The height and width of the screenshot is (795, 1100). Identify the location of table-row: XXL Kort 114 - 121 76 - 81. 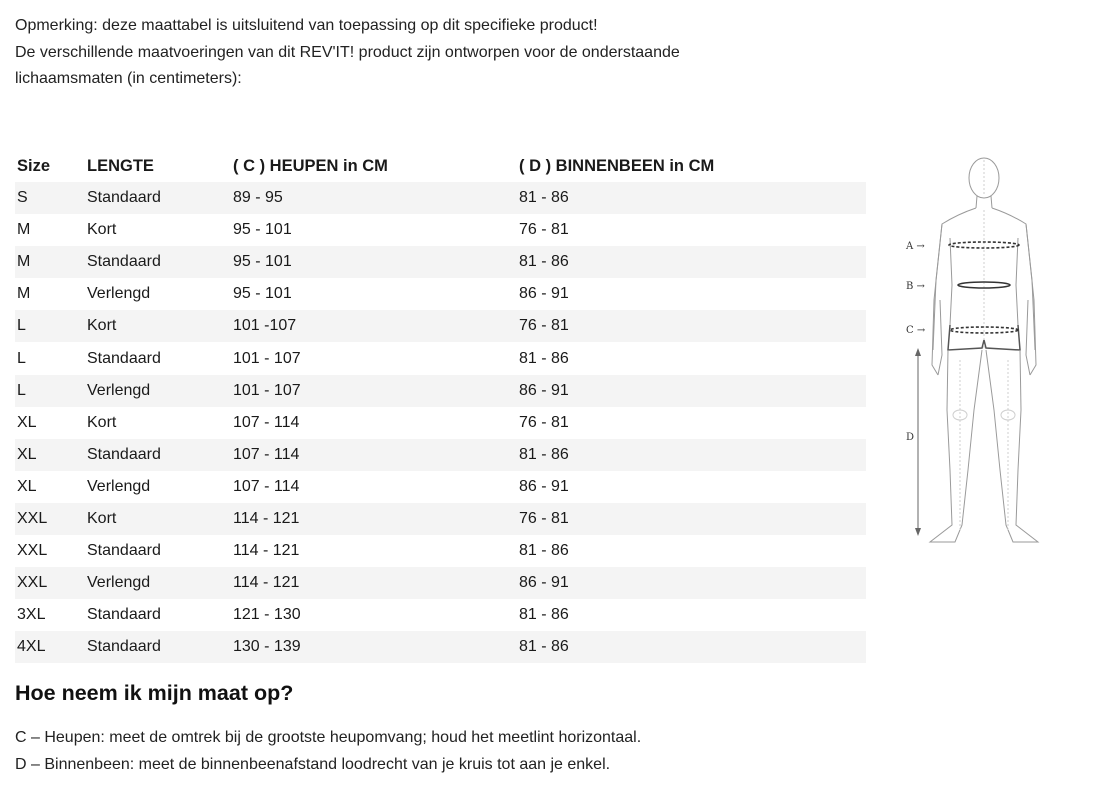
(440, 519).